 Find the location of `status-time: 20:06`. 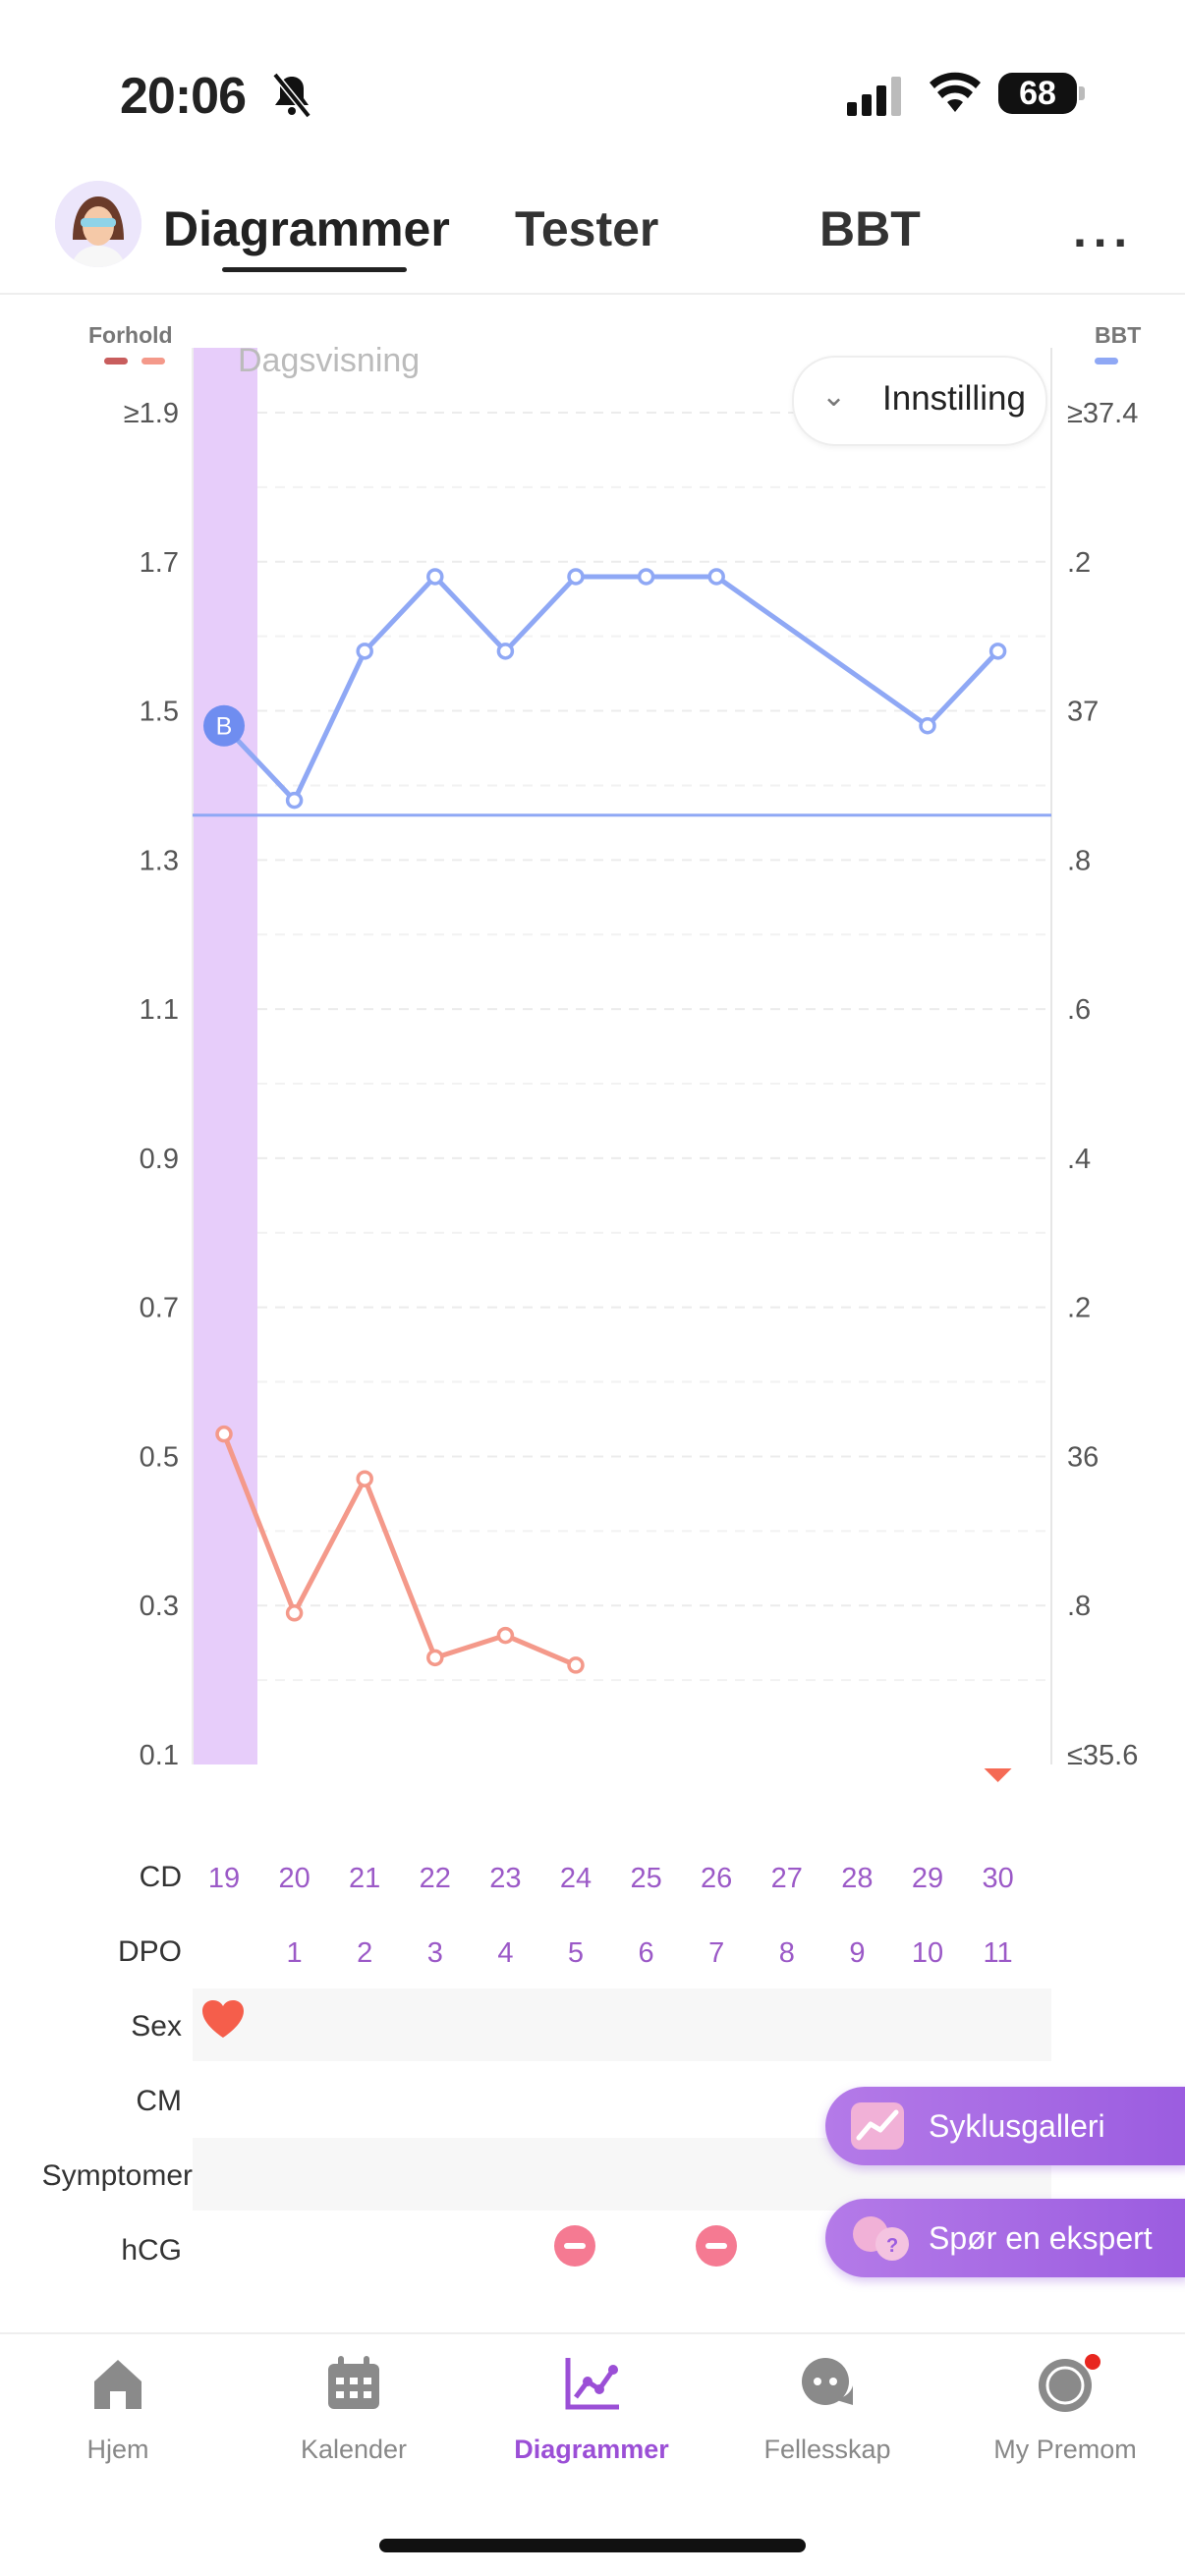

status-time: 20:06 is located at coordinates (184, 96).